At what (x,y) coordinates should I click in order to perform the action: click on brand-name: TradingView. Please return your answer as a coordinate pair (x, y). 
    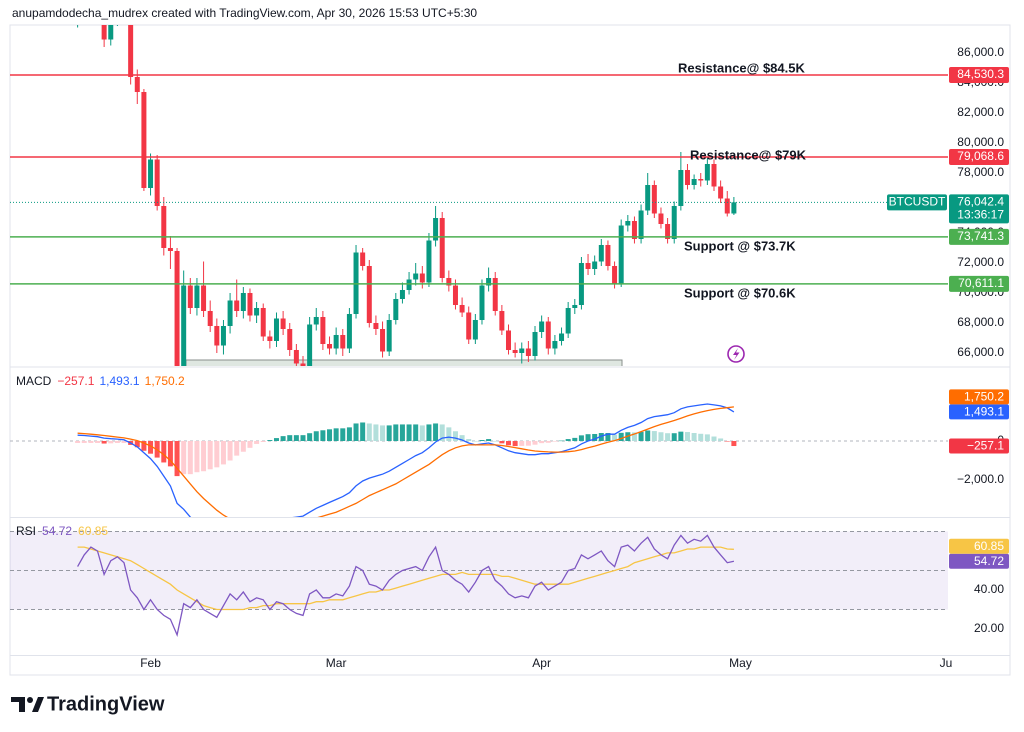
    Looking at the image, I should click on (106, 704).